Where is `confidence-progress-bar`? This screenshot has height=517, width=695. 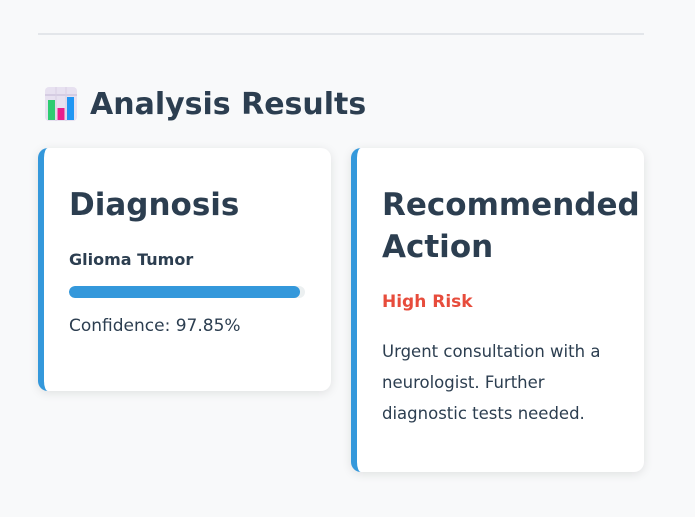
confidence-progress-bar is located at coordinates (187, 292).